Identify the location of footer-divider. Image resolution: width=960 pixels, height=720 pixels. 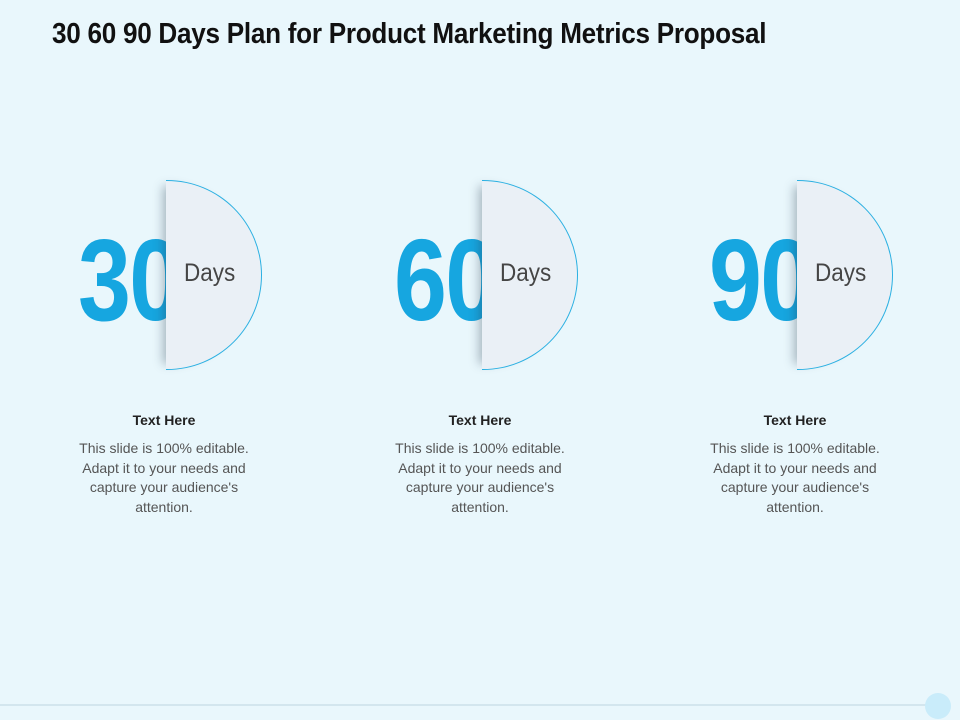
(465, 705).